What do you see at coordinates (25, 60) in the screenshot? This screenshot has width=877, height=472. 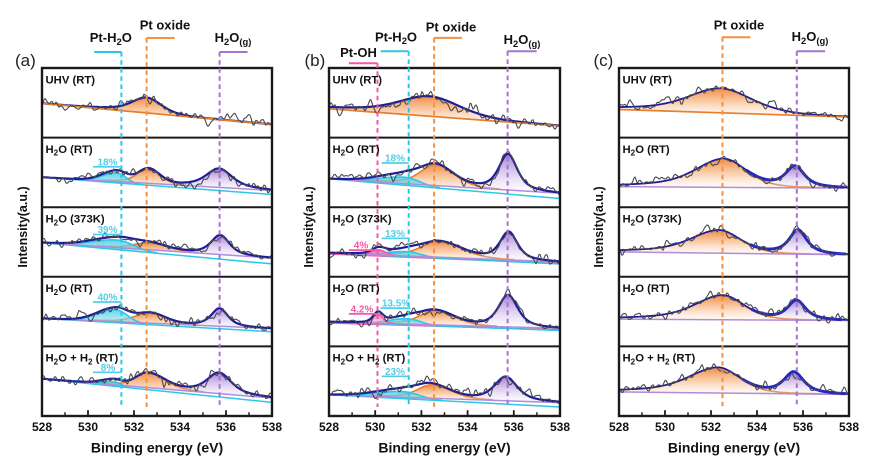 I see `svg-text: (a)` at bounding box center [25, 60].